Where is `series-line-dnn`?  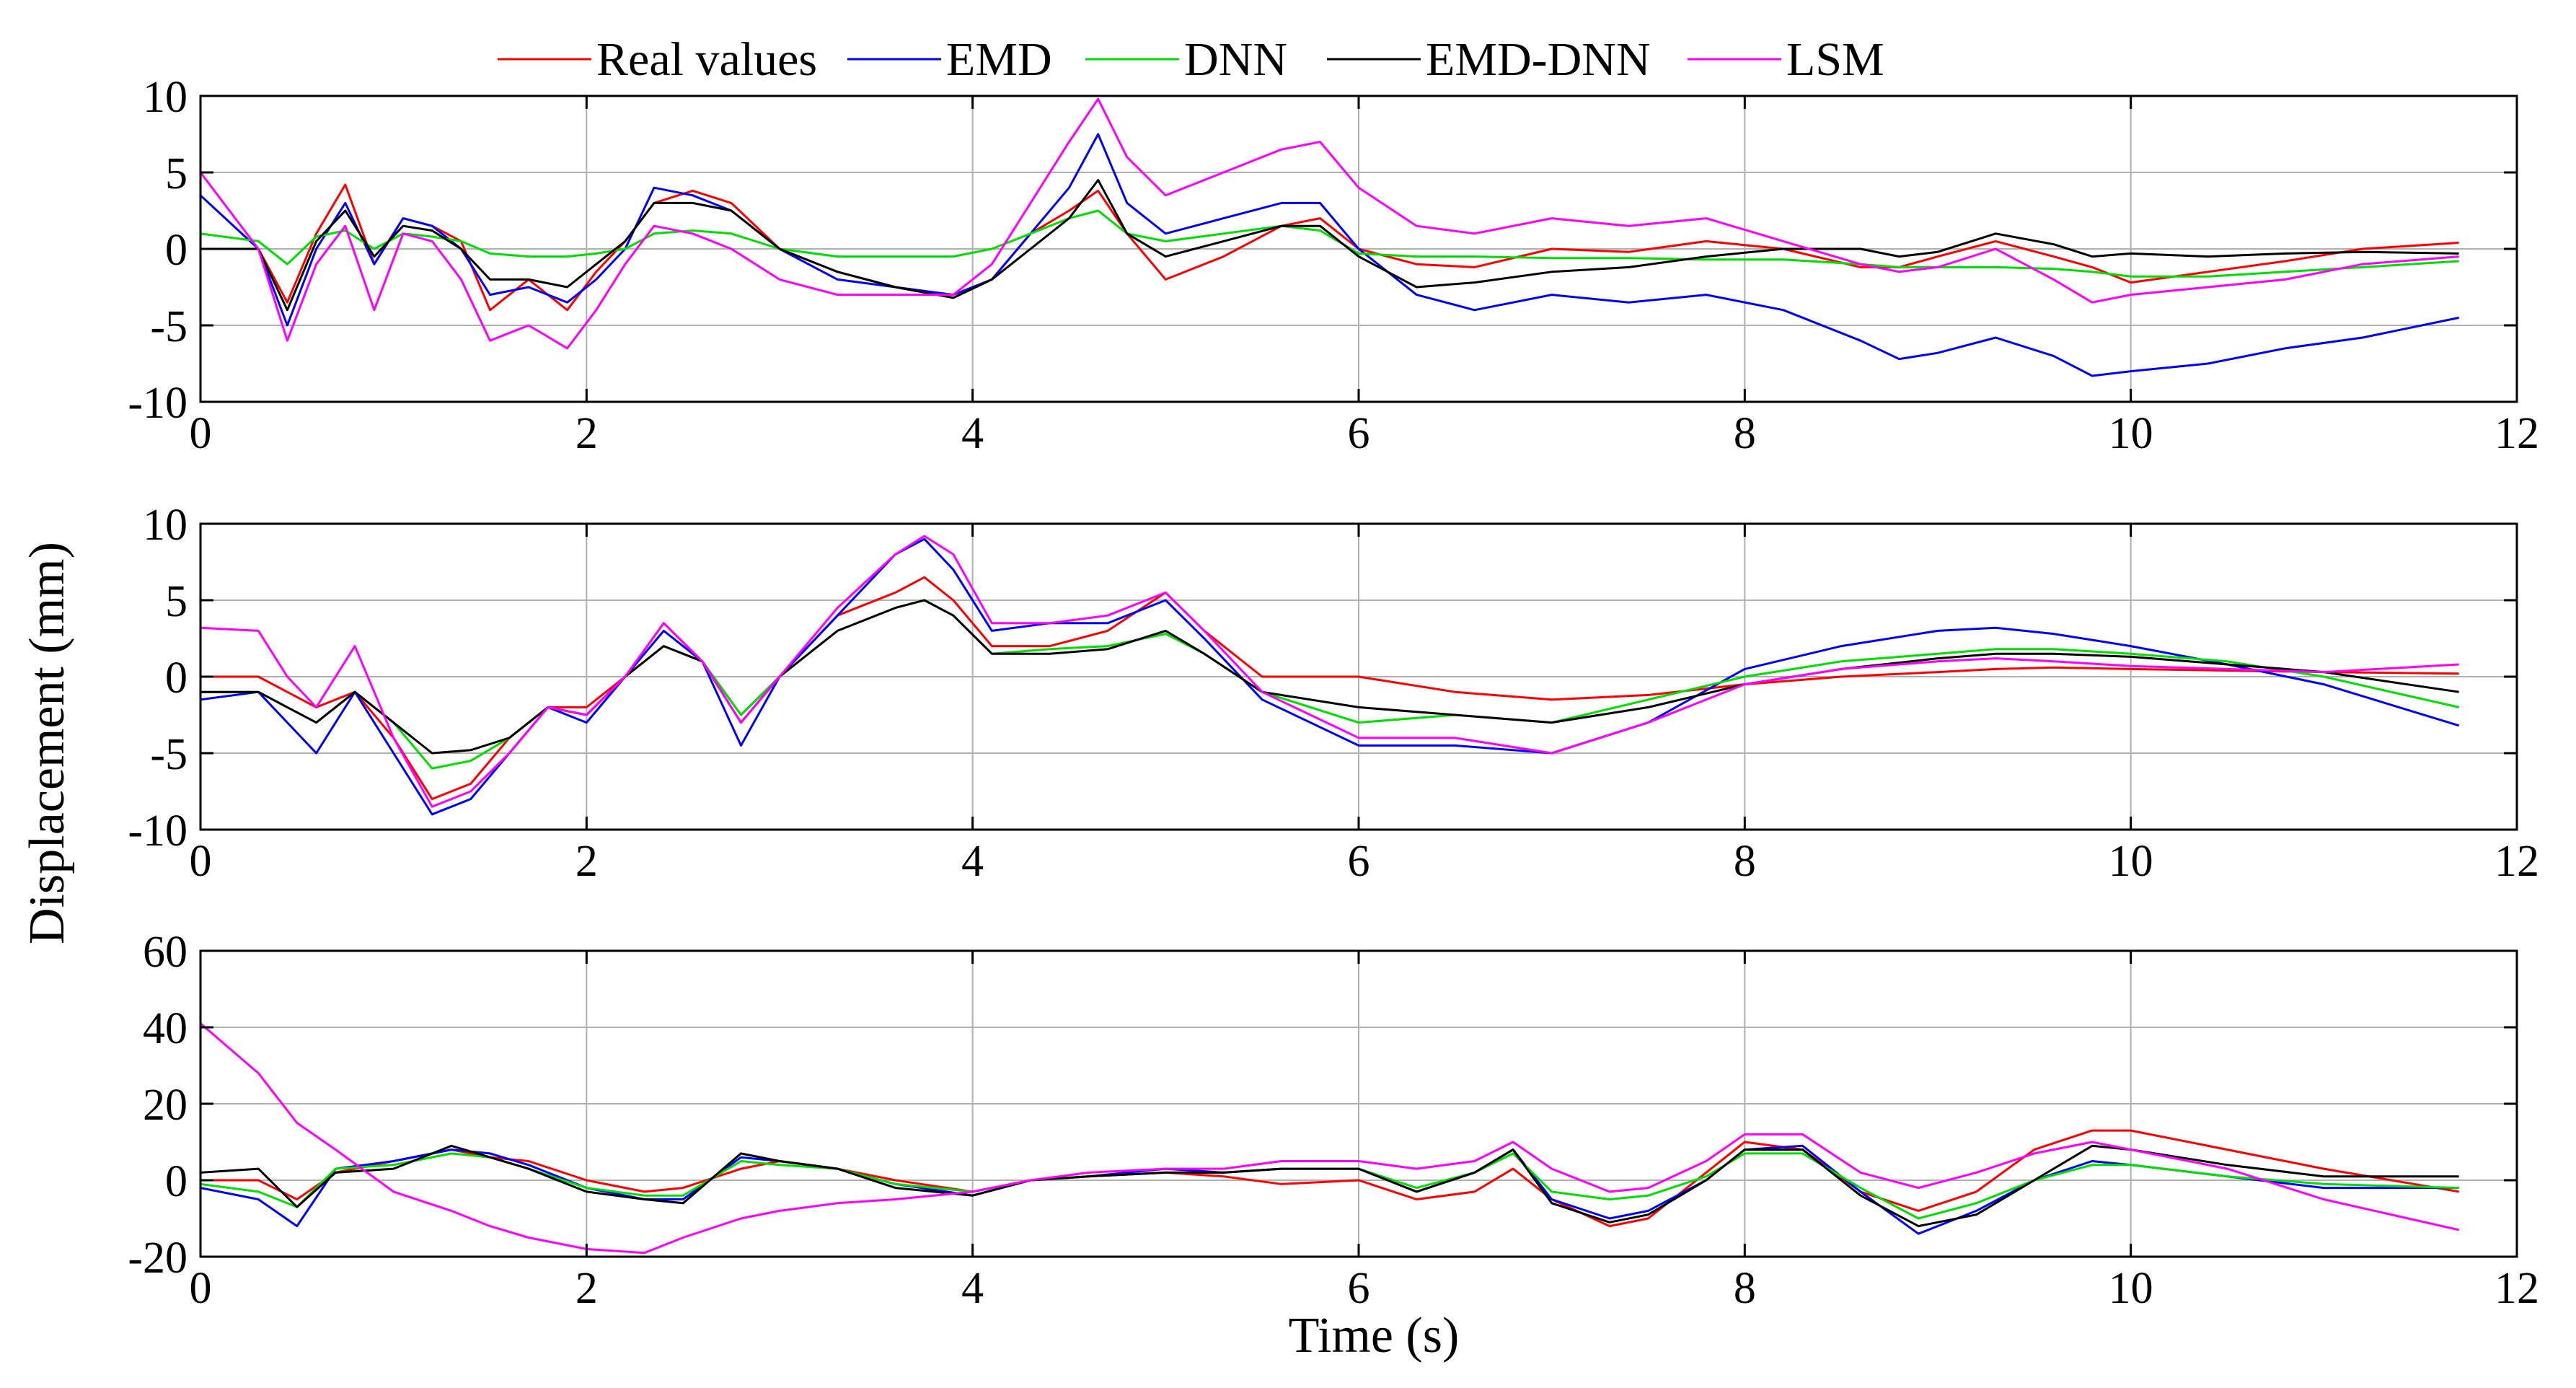
series-line-dnn is located at coordinates (1329, 243).